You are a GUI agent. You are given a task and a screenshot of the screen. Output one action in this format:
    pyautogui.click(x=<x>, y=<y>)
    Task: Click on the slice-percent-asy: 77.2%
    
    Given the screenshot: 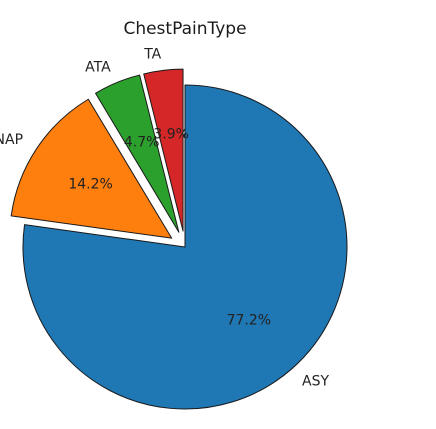 What is the action you would take?
    pyautogui.click(x=249, y=320)
    